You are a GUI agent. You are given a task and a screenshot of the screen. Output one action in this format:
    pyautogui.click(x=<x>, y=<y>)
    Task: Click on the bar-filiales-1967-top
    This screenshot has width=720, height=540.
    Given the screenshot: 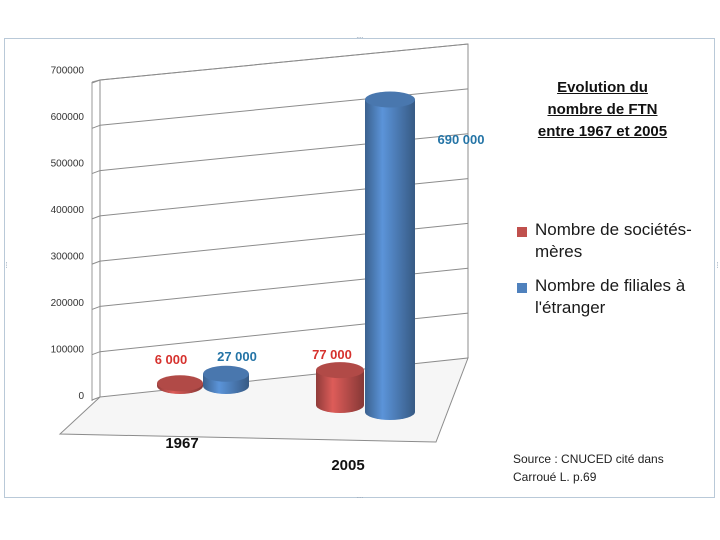 What is the action you would take?
    pyautogui.click(x=226, y=373)
    